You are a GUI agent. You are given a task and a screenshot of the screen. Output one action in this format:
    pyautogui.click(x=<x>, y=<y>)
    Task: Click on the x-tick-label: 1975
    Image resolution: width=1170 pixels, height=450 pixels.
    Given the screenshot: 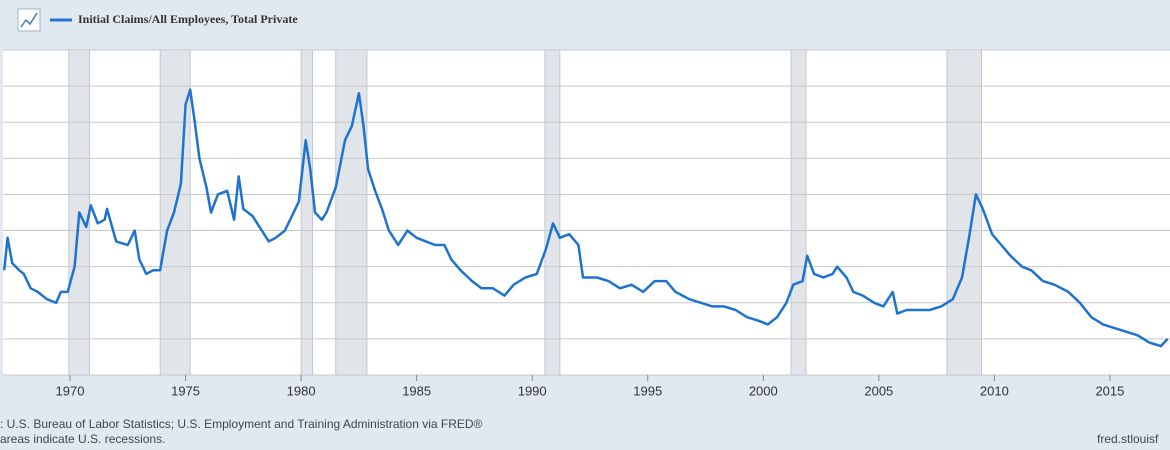 What is the action you would take?
    pyautogui.click(x=185, y=390)
    